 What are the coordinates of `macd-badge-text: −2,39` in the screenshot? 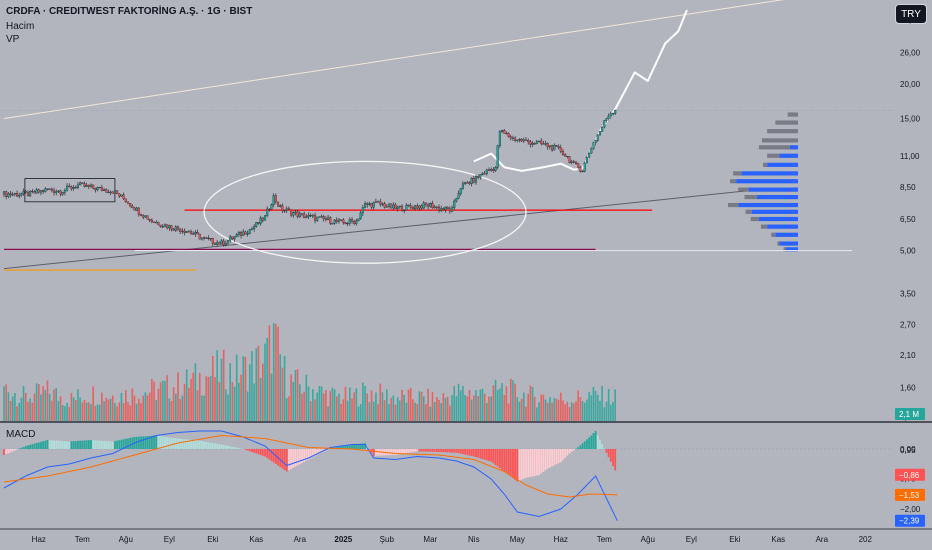 It's located at (909, 521).